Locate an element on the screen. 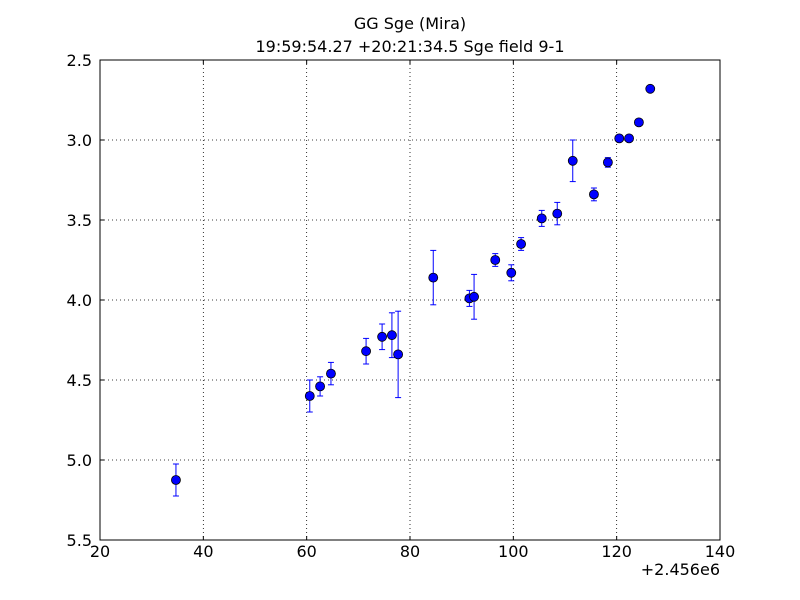  y-tick-label: 3.0 is located at coordinates (79, 140).